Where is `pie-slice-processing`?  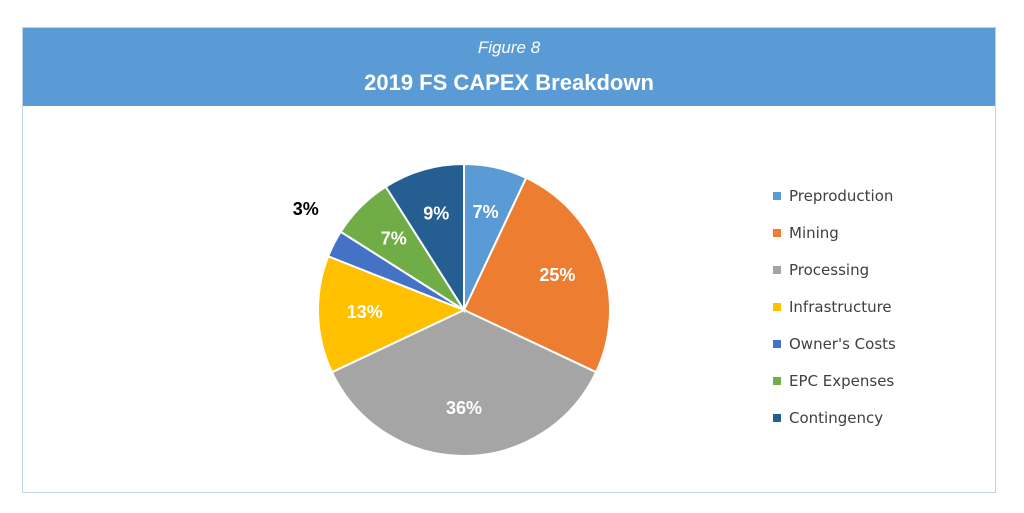 pie-slice-processing is located at coordinates (464, 382).